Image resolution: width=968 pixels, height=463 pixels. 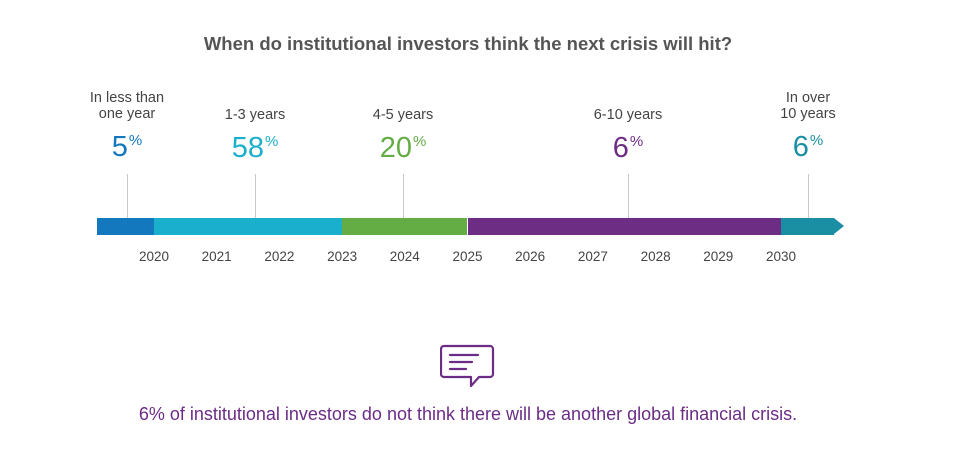 What do you see at coordinates (808, 98) in the screenshot?
I see `category-label: In over` at bounding box center [808, 98].